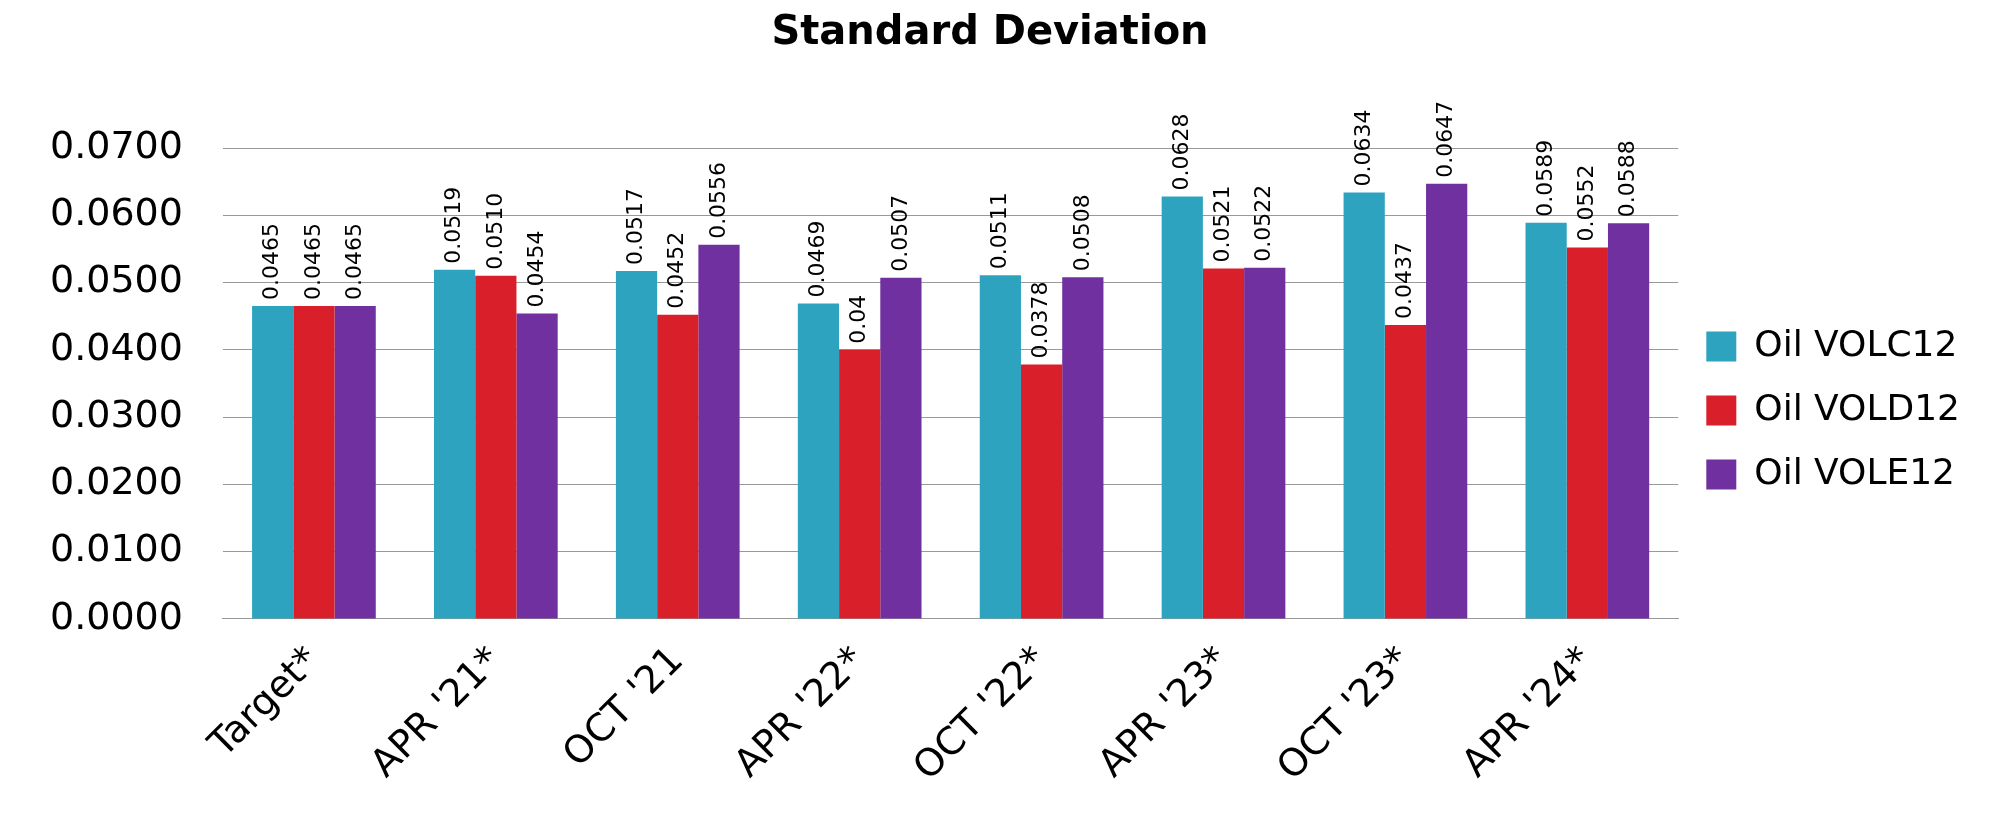 The image size is (1990, 816). I want to click on legend-label: Oil VOLC12, so click(1856, 343).